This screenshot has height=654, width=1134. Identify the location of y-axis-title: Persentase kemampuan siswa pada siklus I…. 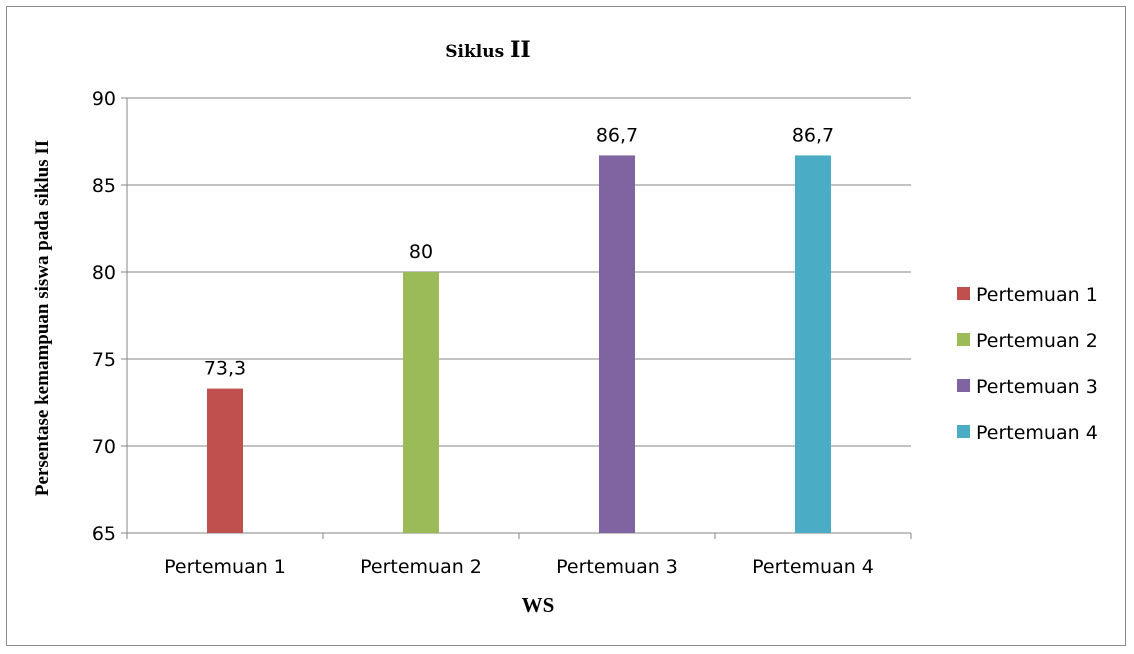
(42, 318).